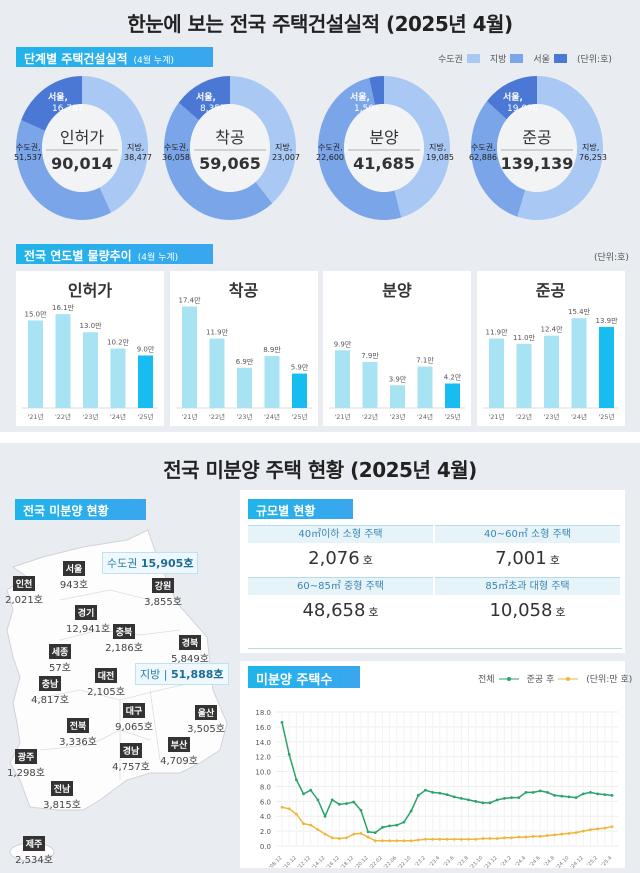  What do you see at coordinates (124, 648) in the screenshot?
I see `region-value: 2,186호` at bounding box center [124, 648].